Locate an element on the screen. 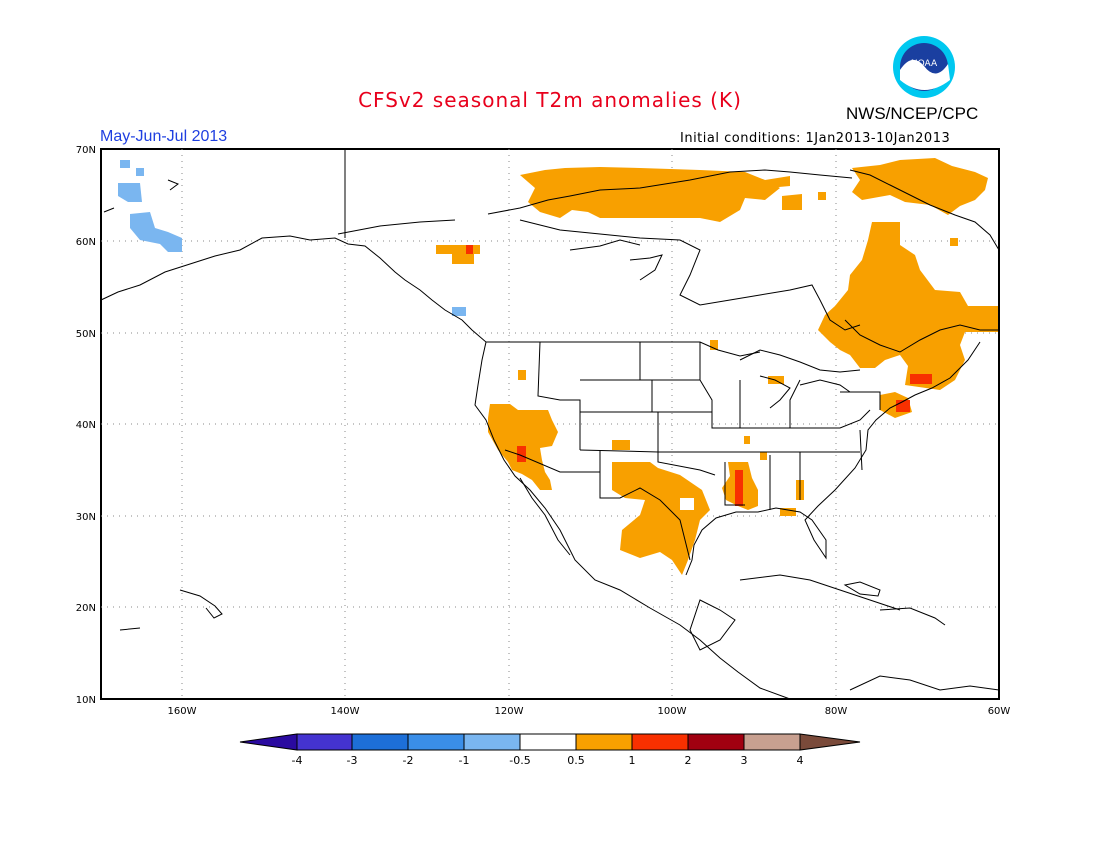 The image size is (1100, 850). noaa-logo: NOAA is located at coordinates (924, 67).